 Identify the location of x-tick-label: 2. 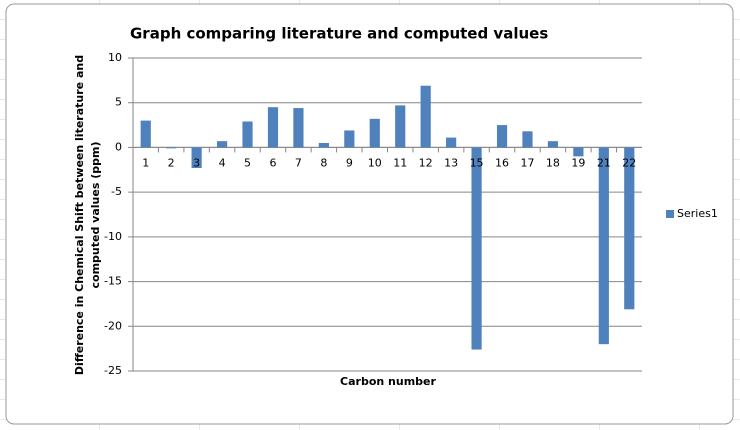
(171, 162).